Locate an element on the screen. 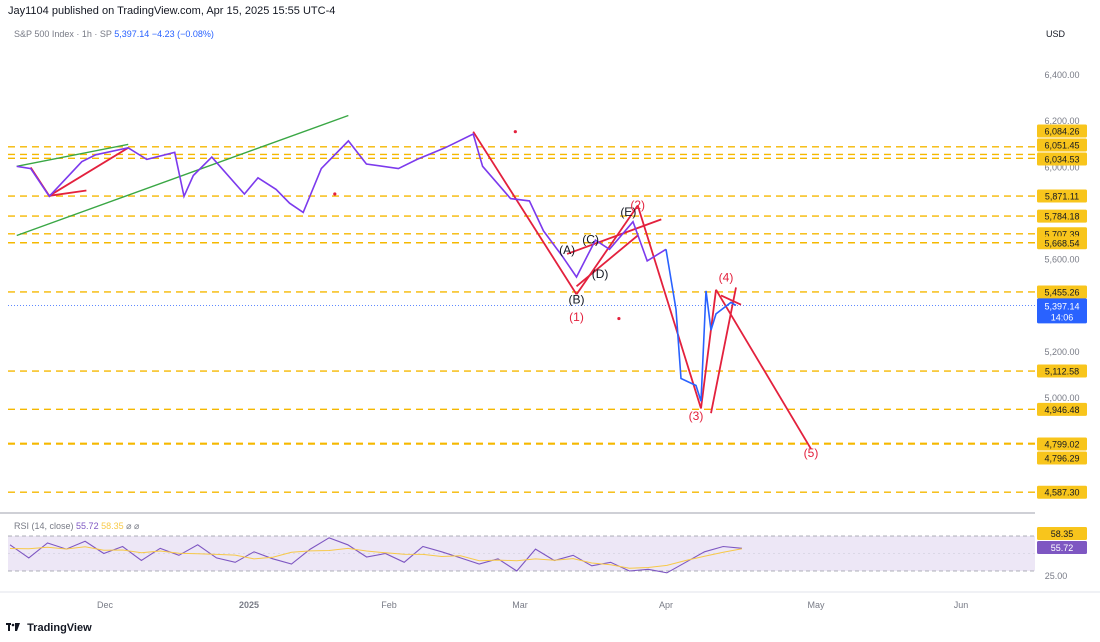  rsi-signal-badge-label: 58.35 is located at coordinates (1062, 534).